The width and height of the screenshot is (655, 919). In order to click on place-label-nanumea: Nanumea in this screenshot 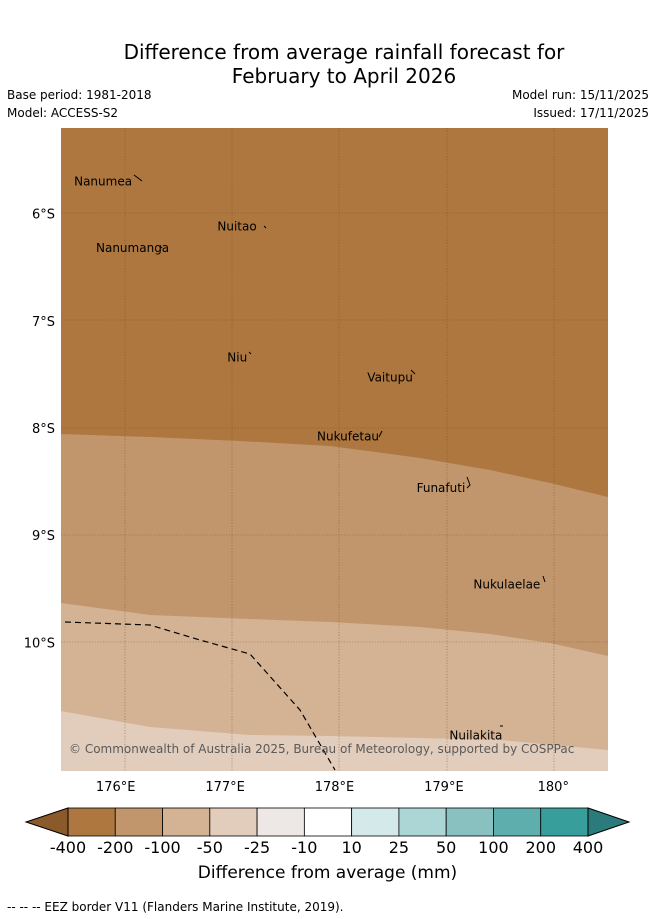, I will do `click(103, 182)`.